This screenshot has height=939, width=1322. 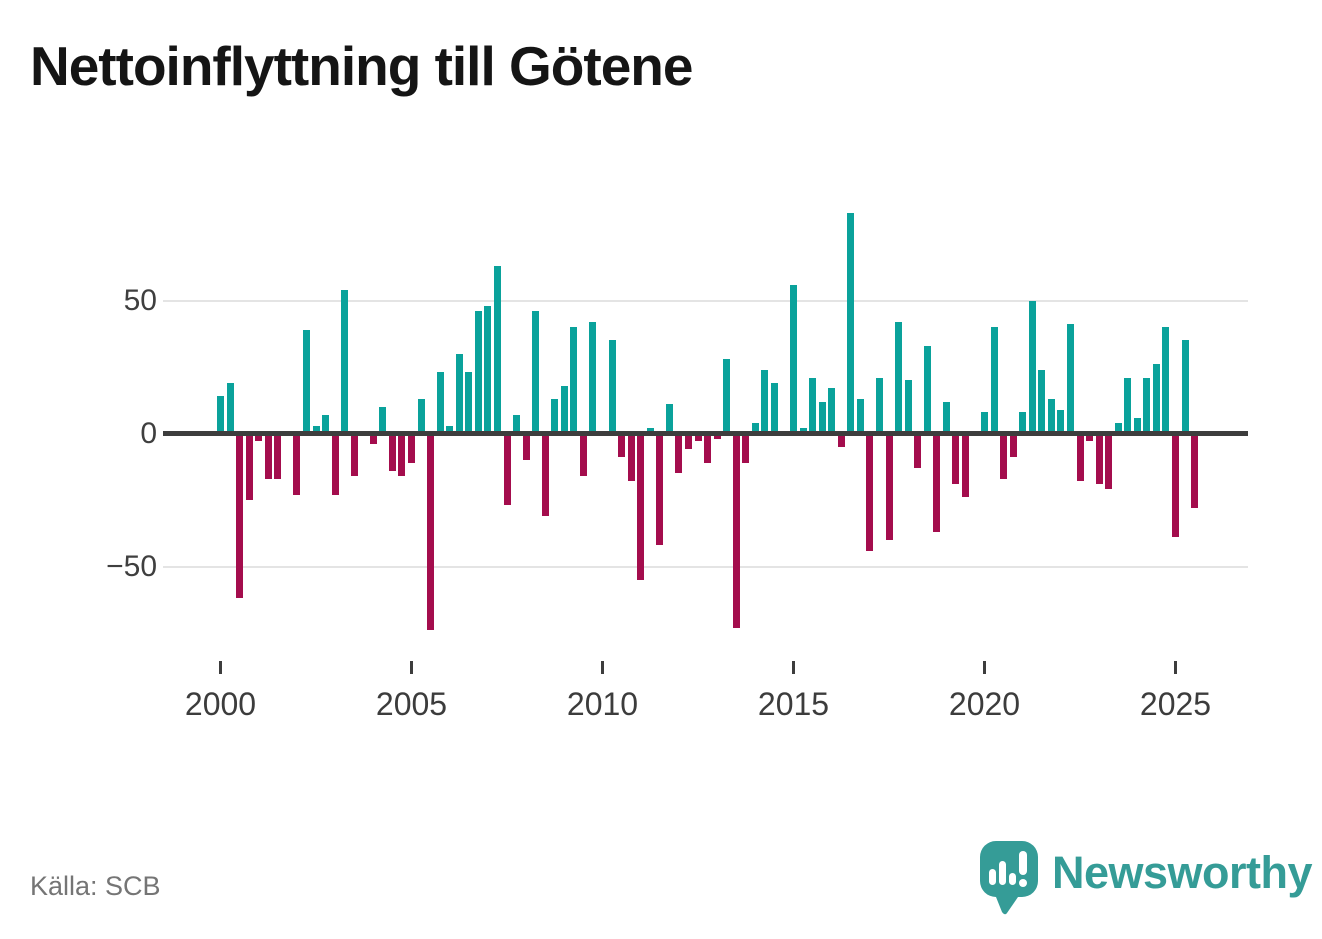 I want to click on y-tick-label-50: 50, so click(x=140, y=300).